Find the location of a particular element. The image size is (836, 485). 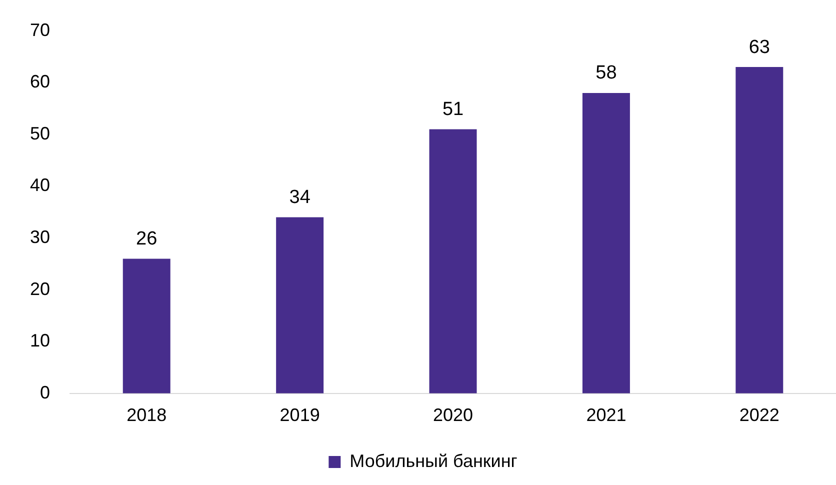

y-tick-label: 70 is located at coordinates (40, 30).